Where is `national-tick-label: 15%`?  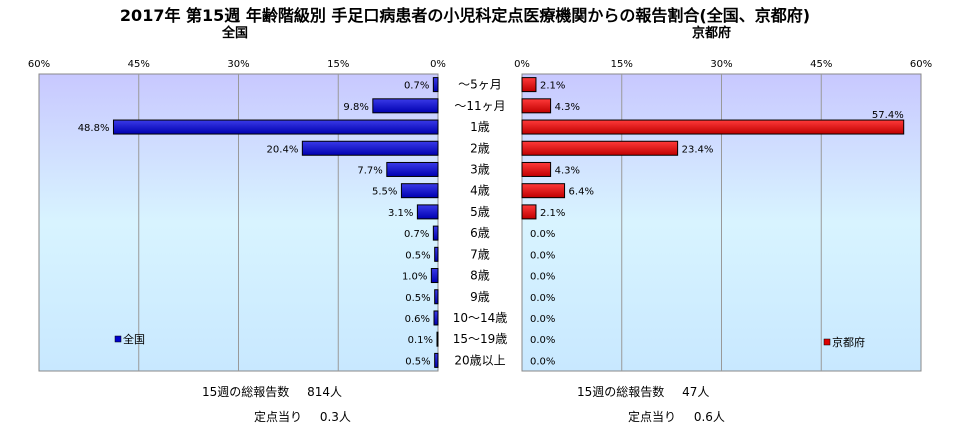 national-tick-label: 15% is located at coordinates (338, 64).